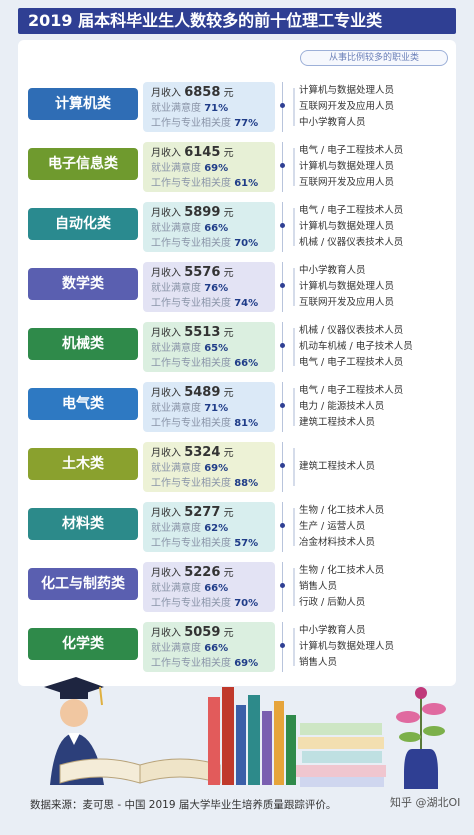 The width and height of the screenshot is (474, 835). I want to click on title-bar: 2019 届本科毕业生人数较多的前十位理工专业类, so click(237, 21).